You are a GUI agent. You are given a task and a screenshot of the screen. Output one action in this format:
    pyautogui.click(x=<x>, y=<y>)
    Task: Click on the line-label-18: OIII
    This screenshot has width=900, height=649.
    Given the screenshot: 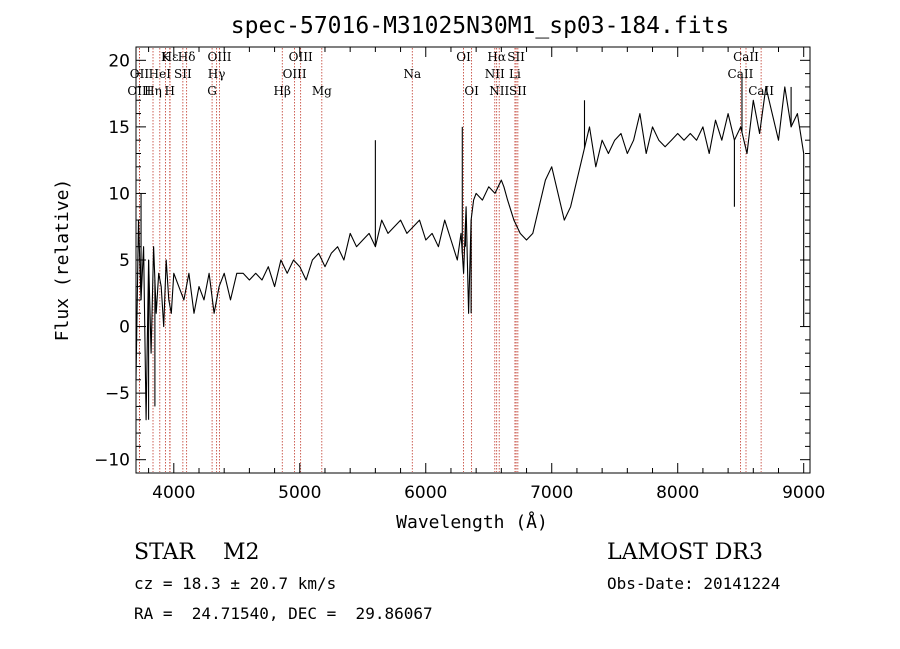 What is the action you would take?
    pyautogui.click(x=139, y=91)
    